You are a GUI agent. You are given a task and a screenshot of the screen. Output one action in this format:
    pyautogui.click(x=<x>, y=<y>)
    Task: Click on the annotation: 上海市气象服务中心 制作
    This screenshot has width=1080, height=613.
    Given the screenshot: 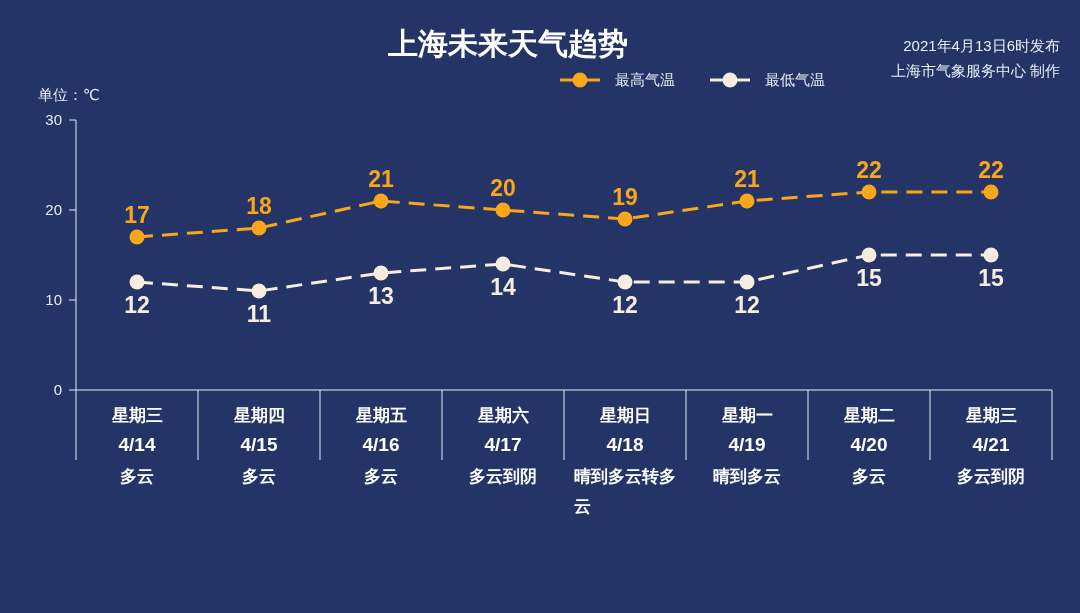 What is the action you would take?
    pyautogui.click(x=975, y=70)
    